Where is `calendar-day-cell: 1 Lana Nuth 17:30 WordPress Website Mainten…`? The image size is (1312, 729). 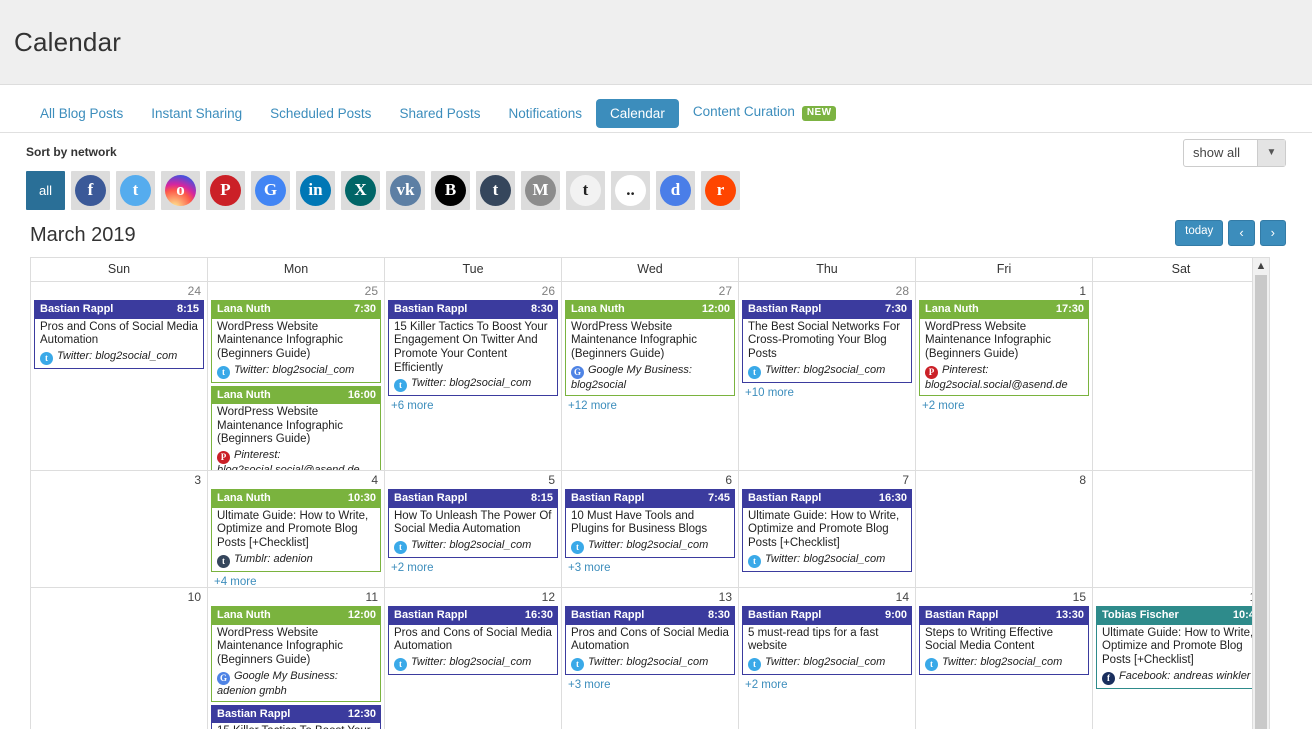 calendar-day-cell: 1 Lana Nuth 17:30 WordPress Website Mainten… is located at coordinates (1004, 375).